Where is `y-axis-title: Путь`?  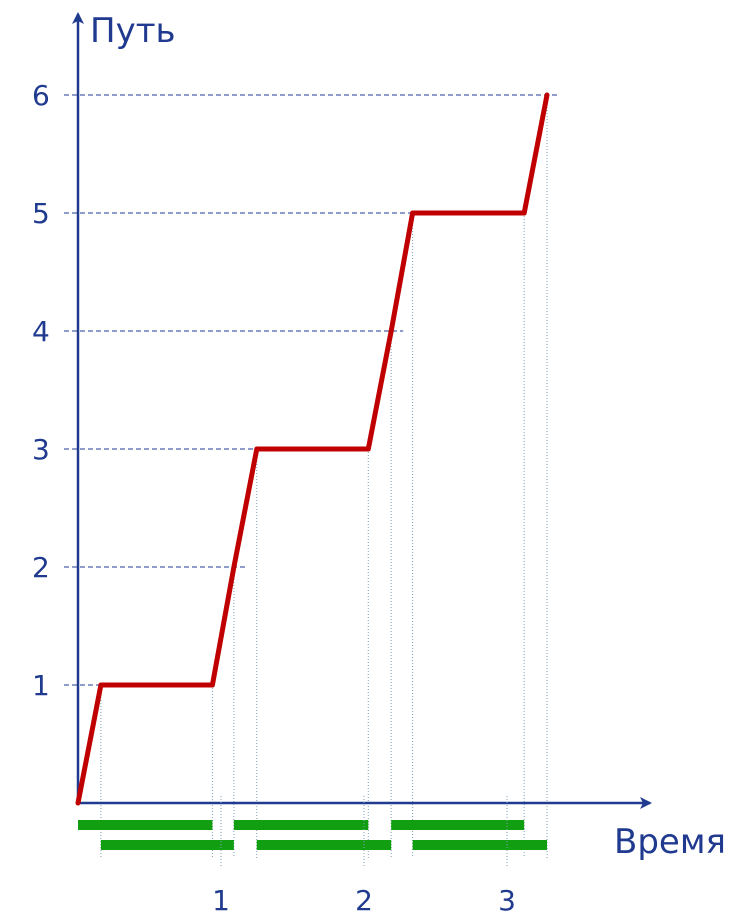
y-axis-title: Путь is located at coordinates (133, 31).